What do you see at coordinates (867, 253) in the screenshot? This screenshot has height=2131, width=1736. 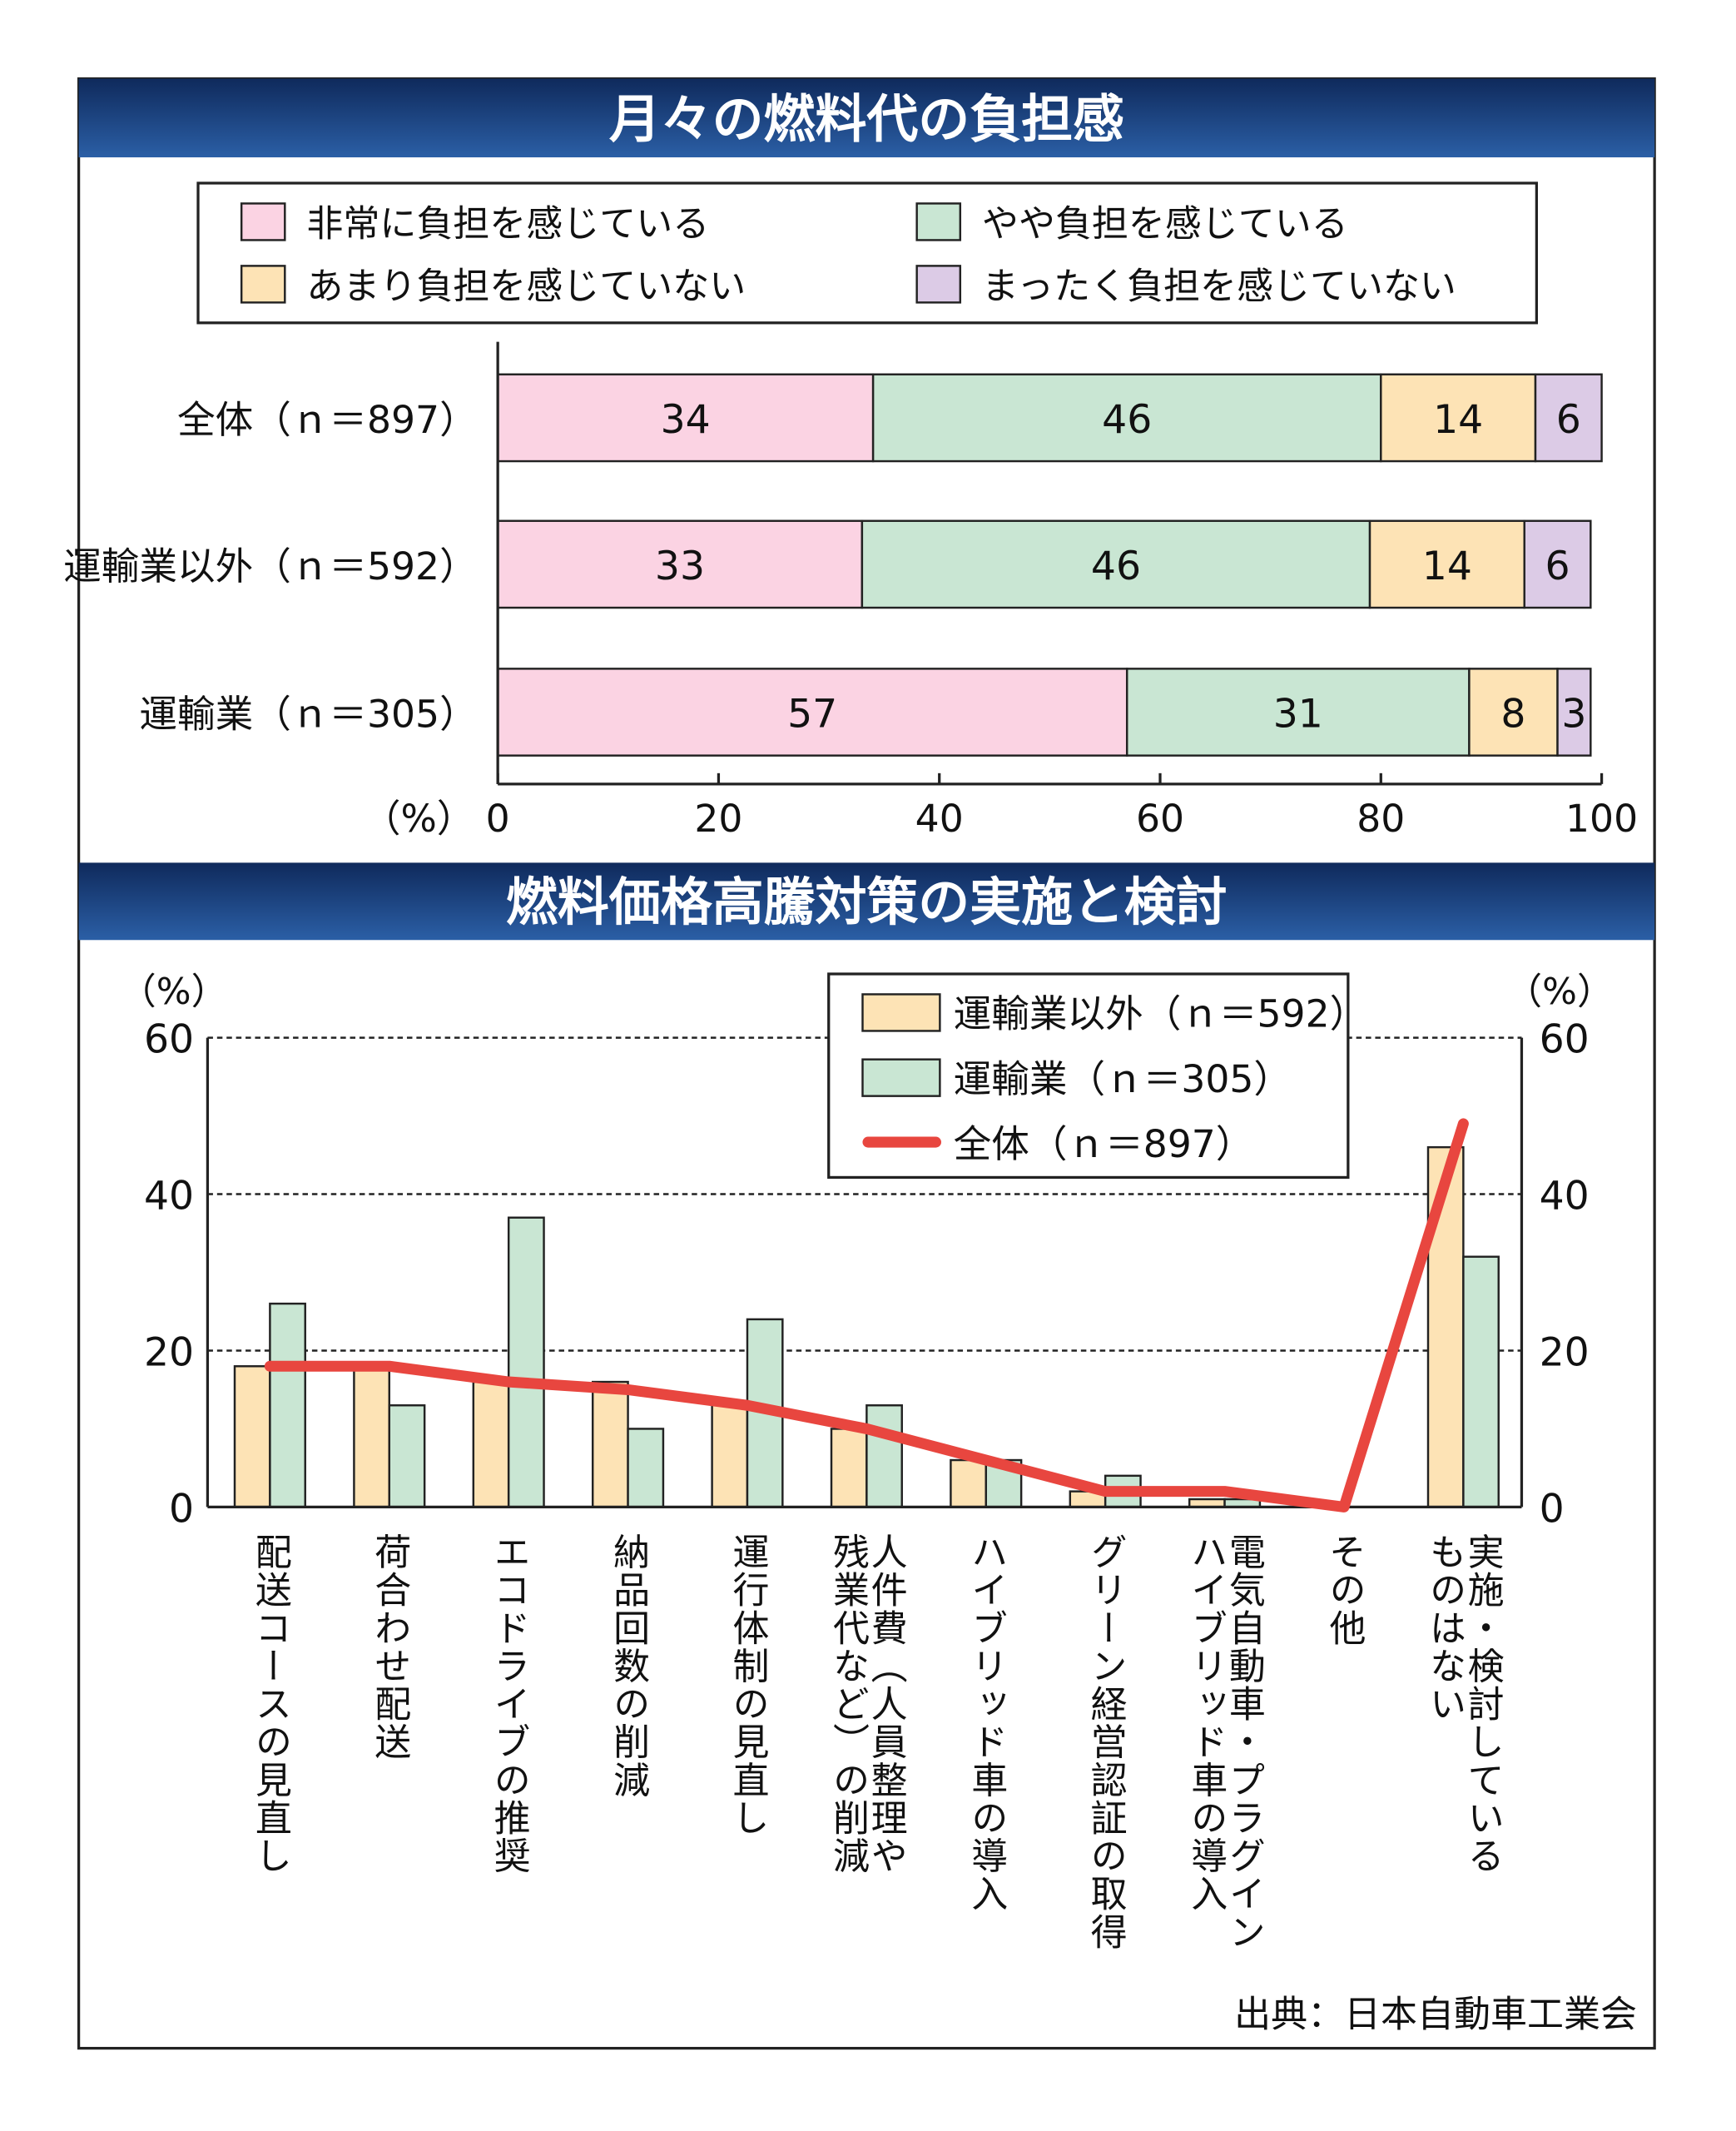 I see `chart1-legend` at bounding box center [867, 253].